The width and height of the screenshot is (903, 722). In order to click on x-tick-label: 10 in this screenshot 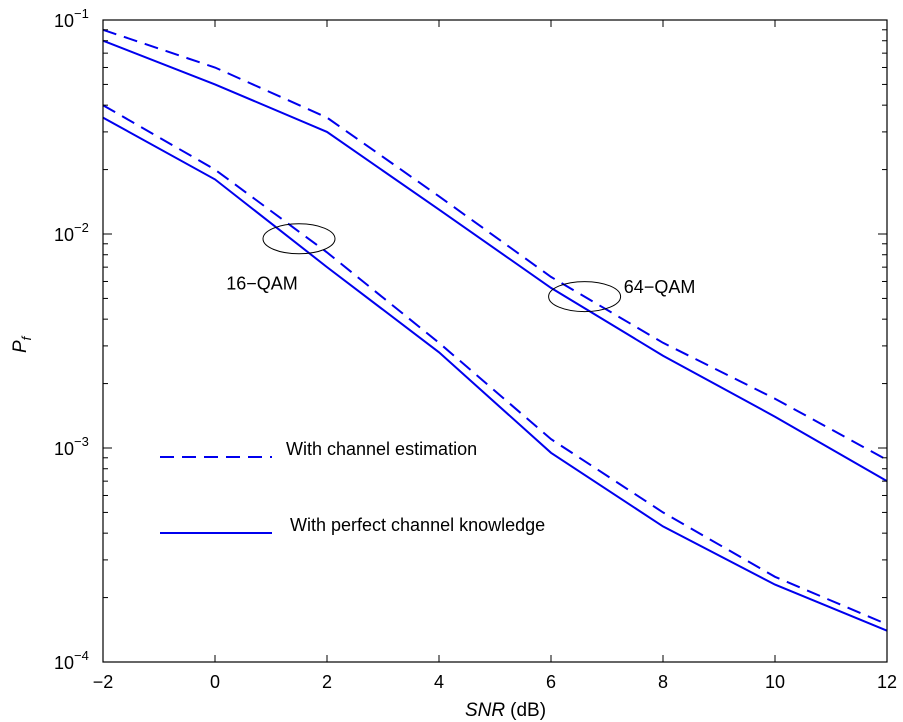, I will do `click(775, 682)`.